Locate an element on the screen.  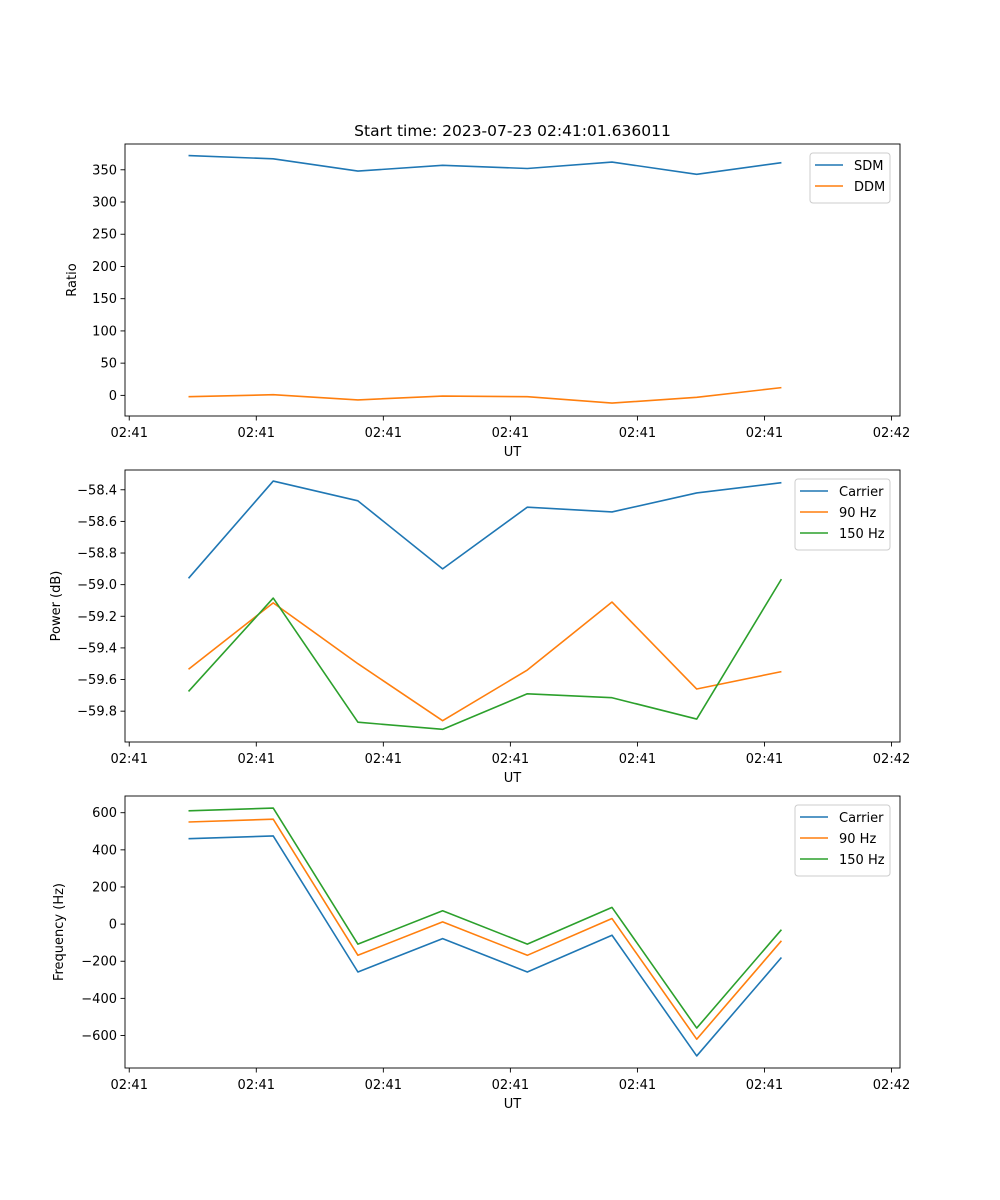
series-line-sdm is located at coordinates (485, 165).